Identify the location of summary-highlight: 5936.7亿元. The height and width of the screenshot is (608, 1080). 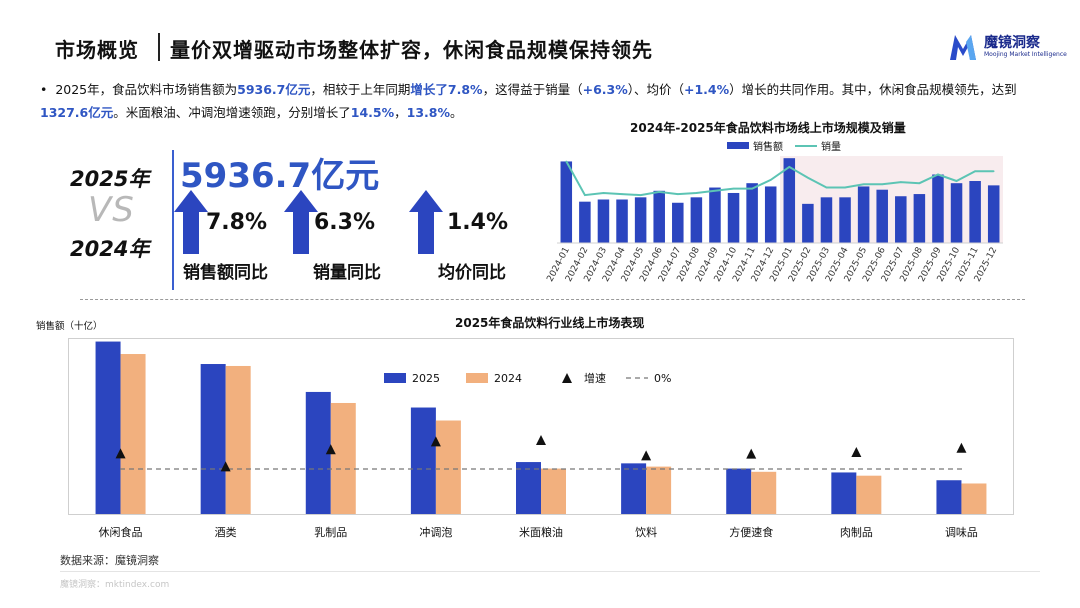
(274, 89).